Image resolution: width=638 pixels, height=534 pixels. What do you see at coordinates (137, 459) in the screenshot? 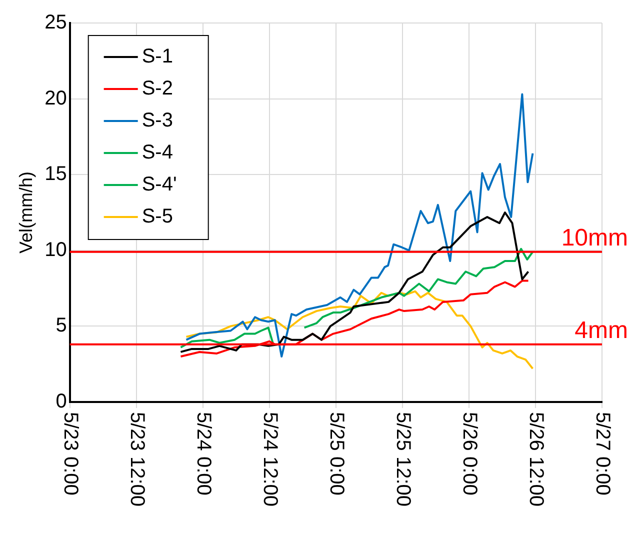
I see `x-tick-label: 5/23 12:00` at bounding box center [137, 459].